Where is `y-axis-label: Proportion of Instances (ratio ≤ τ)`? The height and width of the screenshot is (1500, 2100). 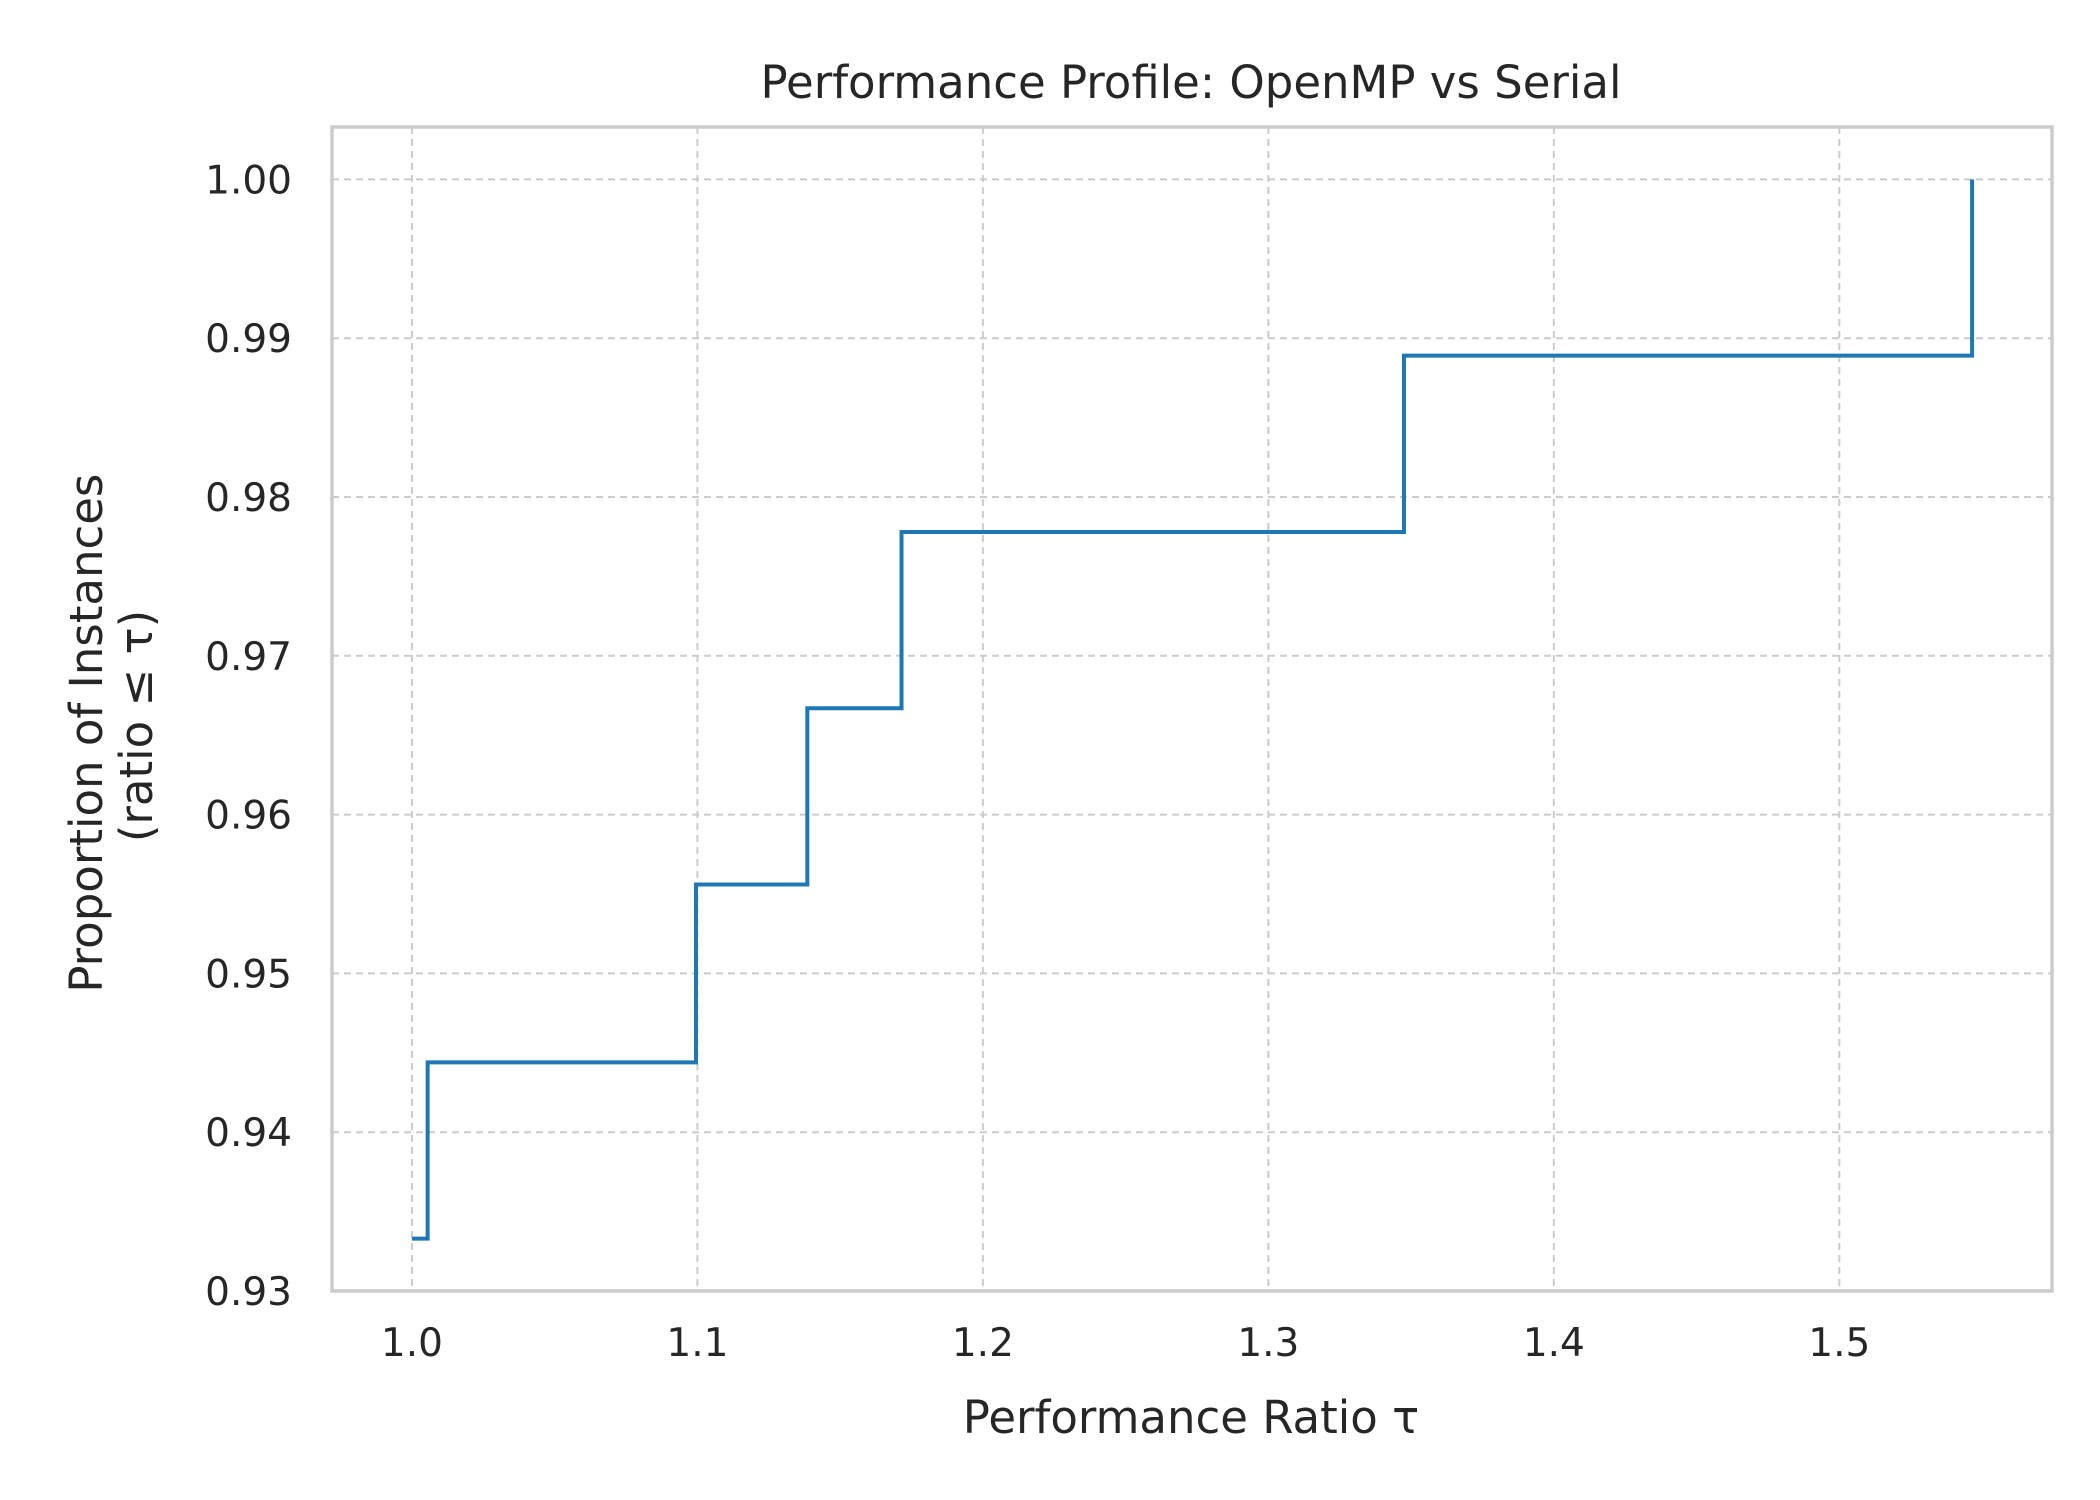 y-axis-label: Proportion of Instances (ratio ≤ τ) is located at coordinates (111, 725).